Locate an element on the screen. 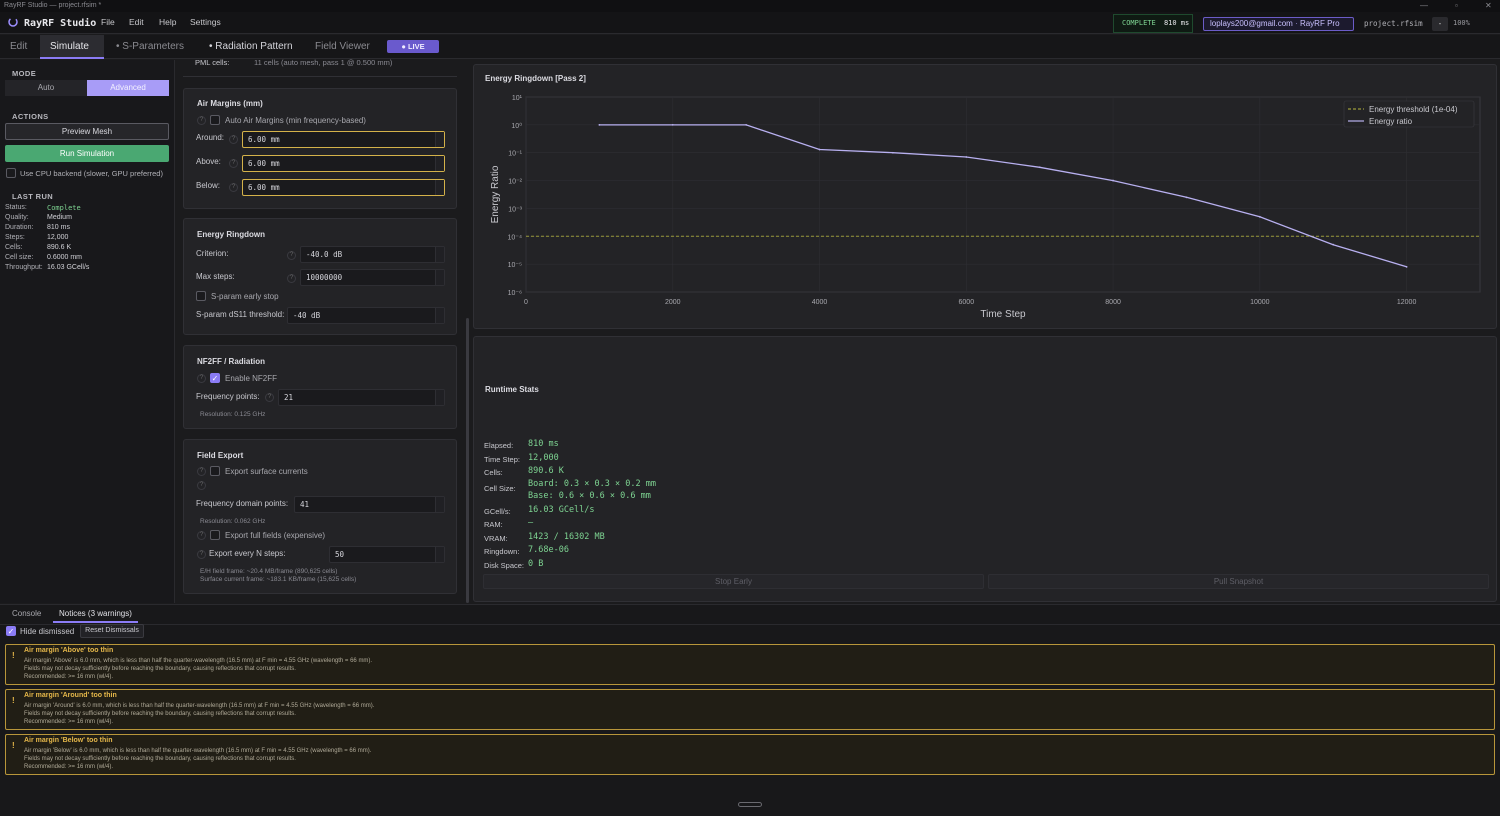  criterion-value: -40.0 dB is located at coordinates (324, 254).